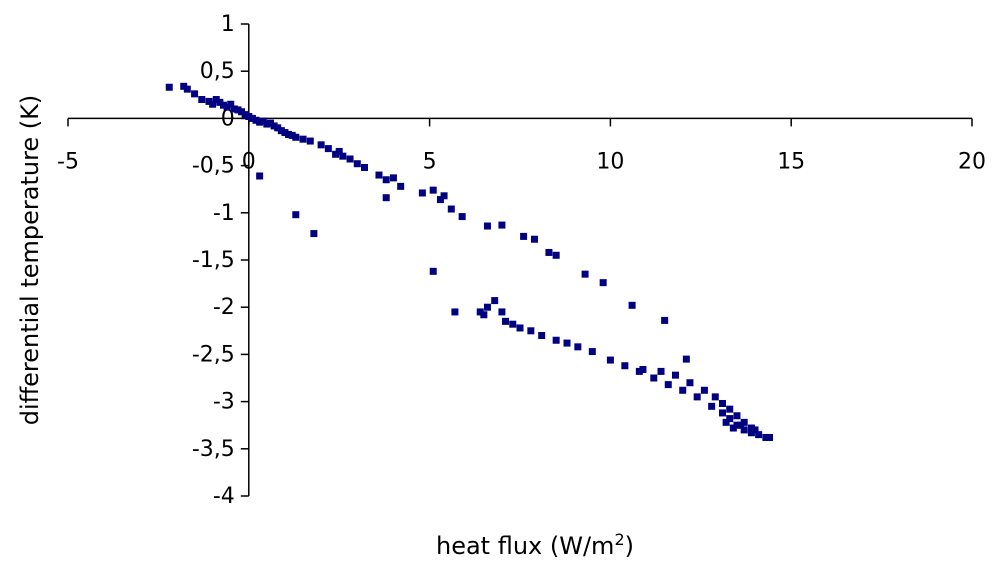 The image size is (992, 566). What do you see at coordinates (217, 71) in the screenshot?
I see `y-tick-label: 0,5` at bounding box center [217, 71].